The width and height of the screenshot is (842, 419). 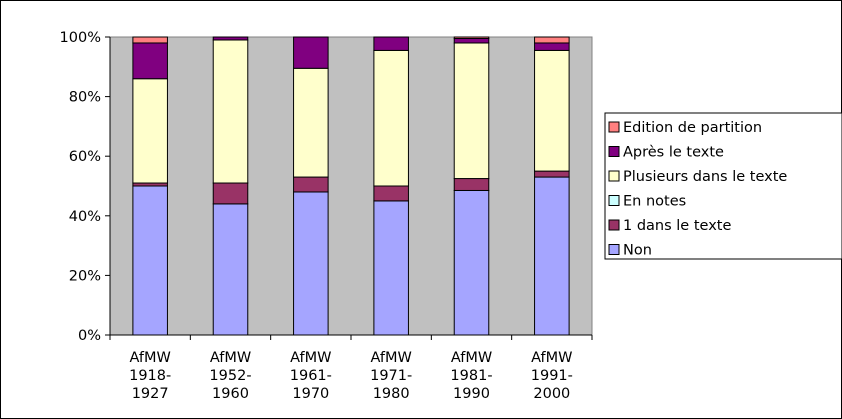 What do you see at coordinates (654, 202) in the screenshot?
I see `legend-label: En notes` at bounding box center [654, 202].